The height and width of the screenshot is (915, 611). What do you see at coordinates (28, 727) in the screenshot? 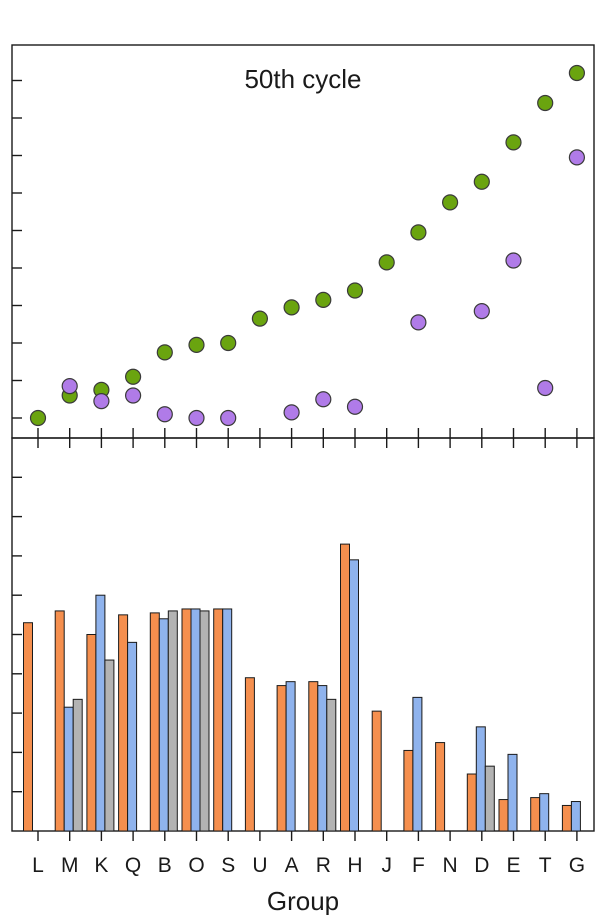
I see `bar-series-1-L` at bounding box center [28, 727].